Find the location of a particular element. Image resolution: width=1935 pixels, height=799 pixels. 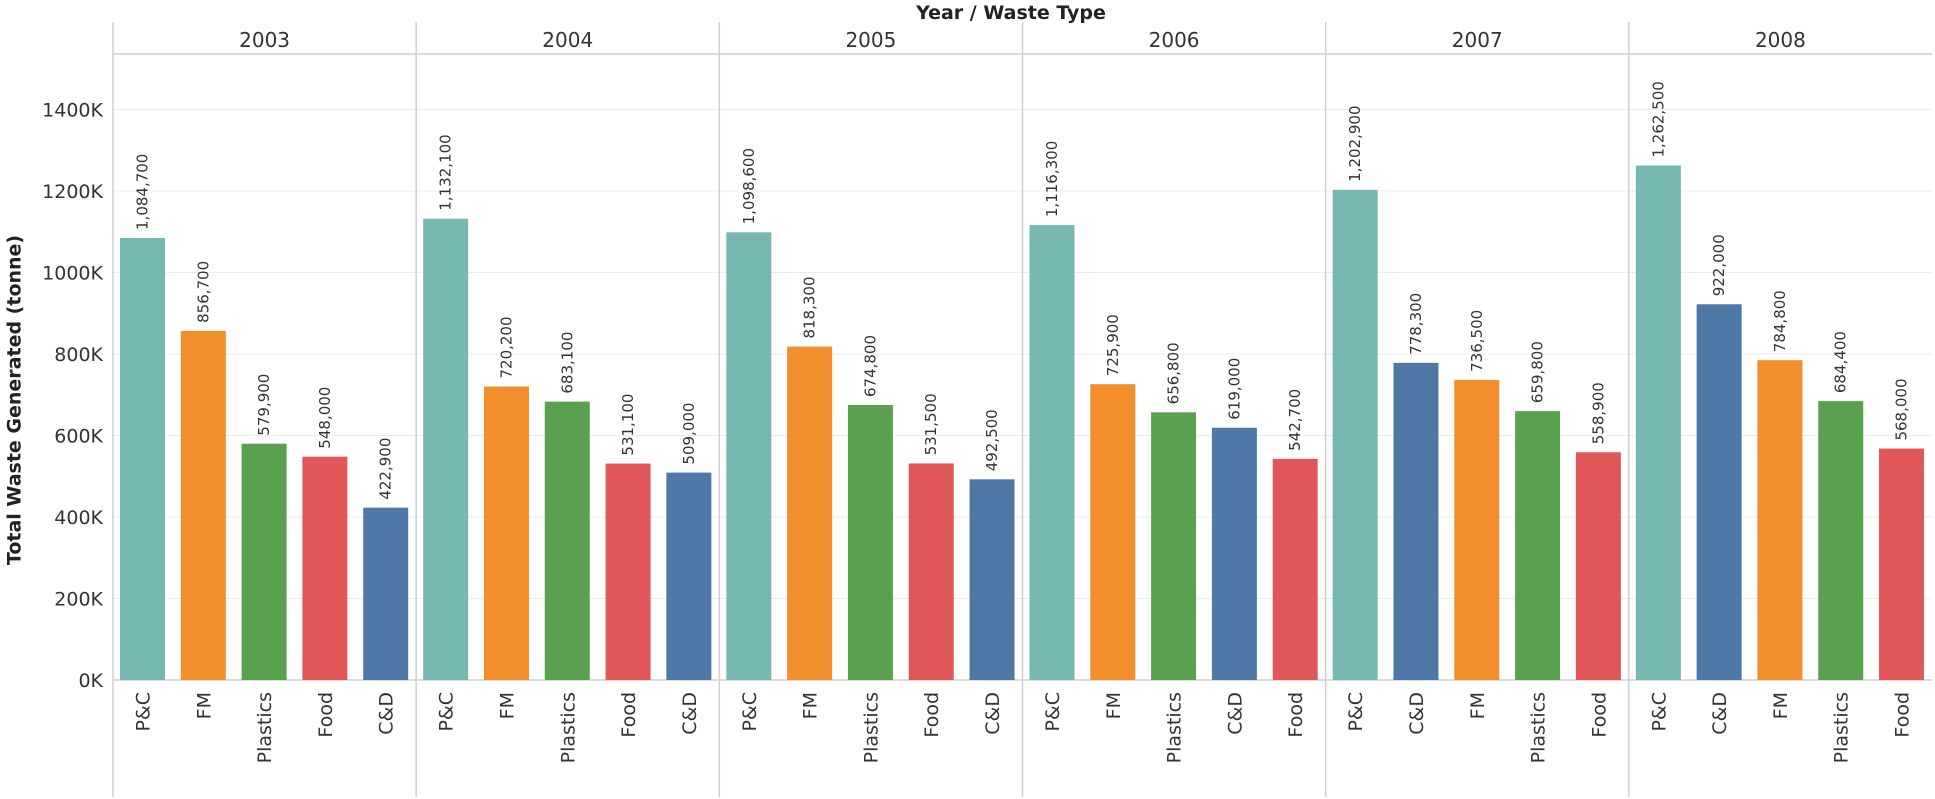

bar-2005-food is located at coordinates (931, 571).